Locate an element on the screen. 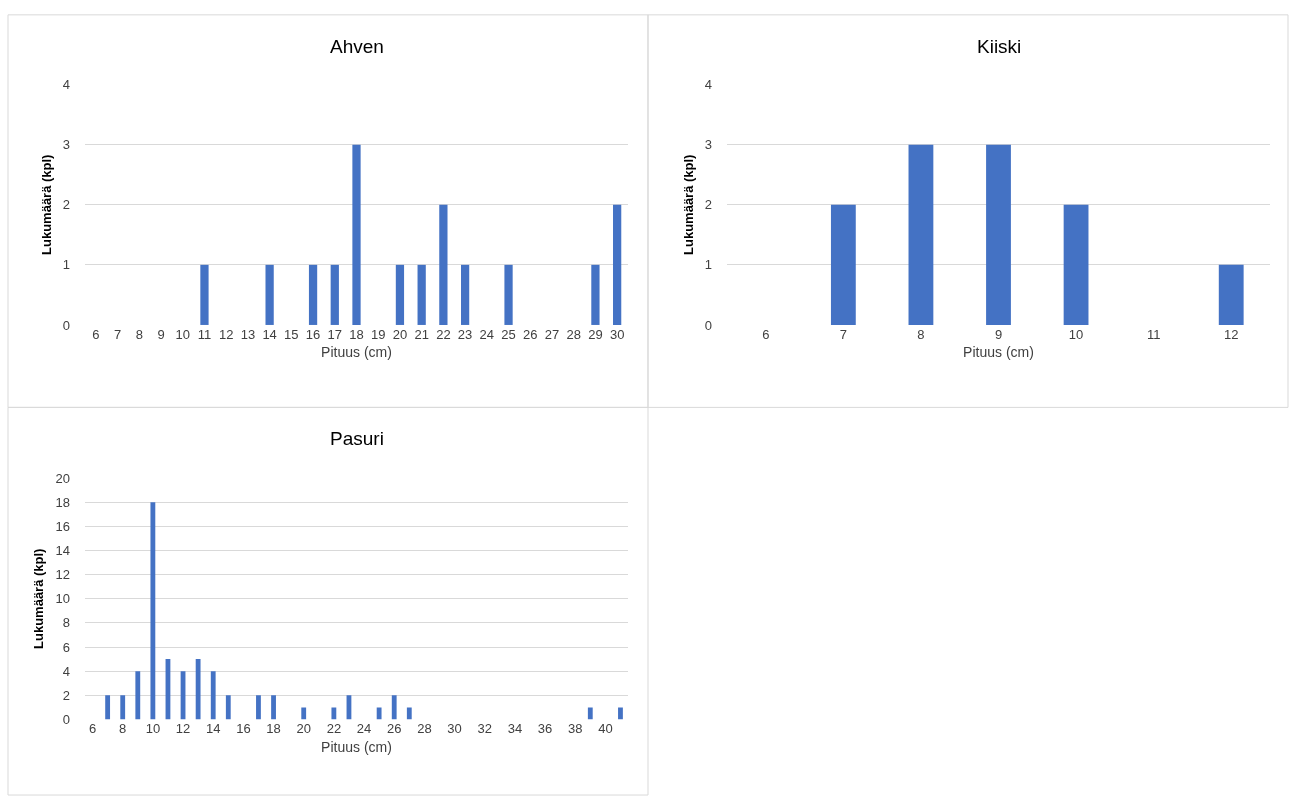  chart-title: Kiiski is located at coordinates (999, 46).